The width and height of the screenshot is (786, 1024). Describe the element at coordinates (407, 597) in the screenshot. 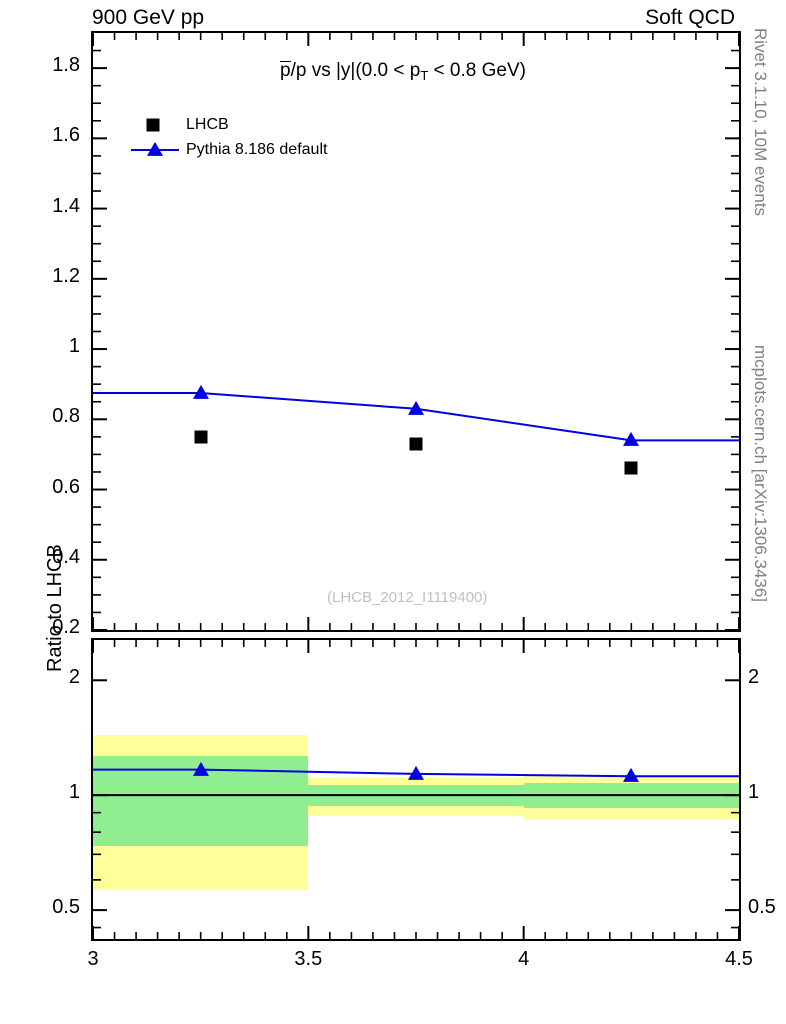

I see `analysis-id-watermark: (LHCB_2012_I1119400)` at that location.